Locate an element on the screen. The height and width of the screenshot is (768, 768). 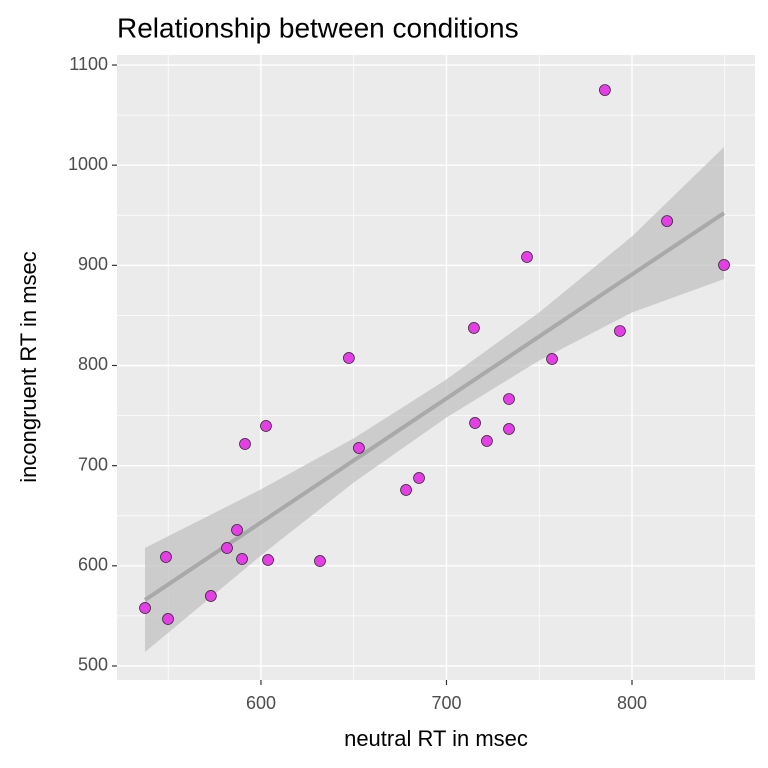
y-tick-label: 1100 is located at coordinates (88, 64).